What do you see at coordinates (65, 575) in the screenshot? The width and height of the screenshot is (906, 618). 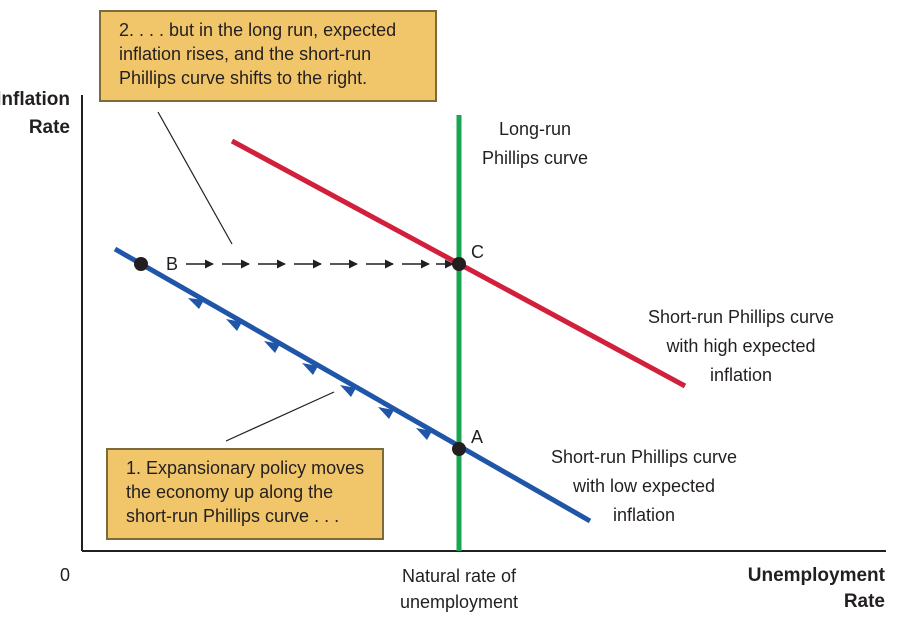 I see `origin-label: 0` at bounding box center [65, 575].